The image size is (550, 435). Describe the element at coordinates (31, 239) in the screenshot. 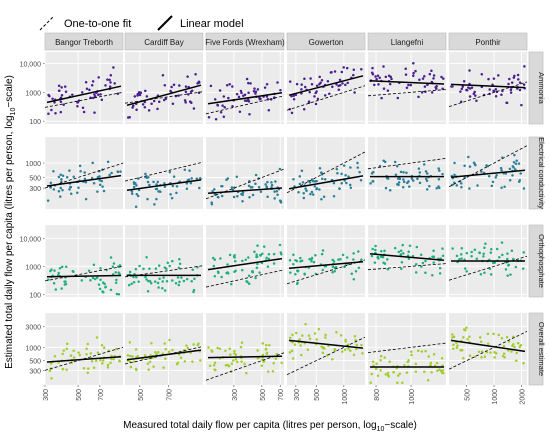

I see `y-tick-label: 10,000` at that location.